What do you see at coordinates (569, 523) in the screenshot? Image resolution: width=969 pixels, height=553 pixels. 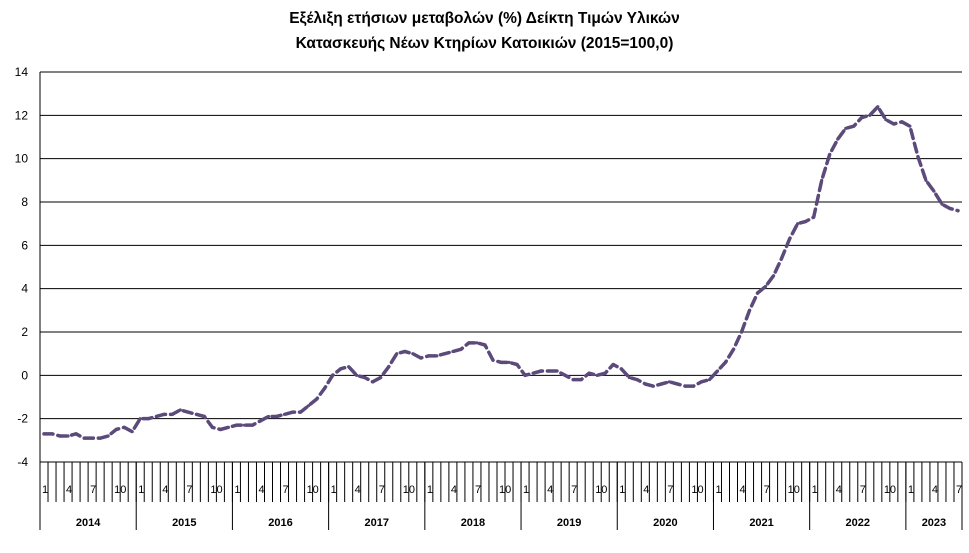 I see `year-label: 2019` at bounding box center [569, 523].